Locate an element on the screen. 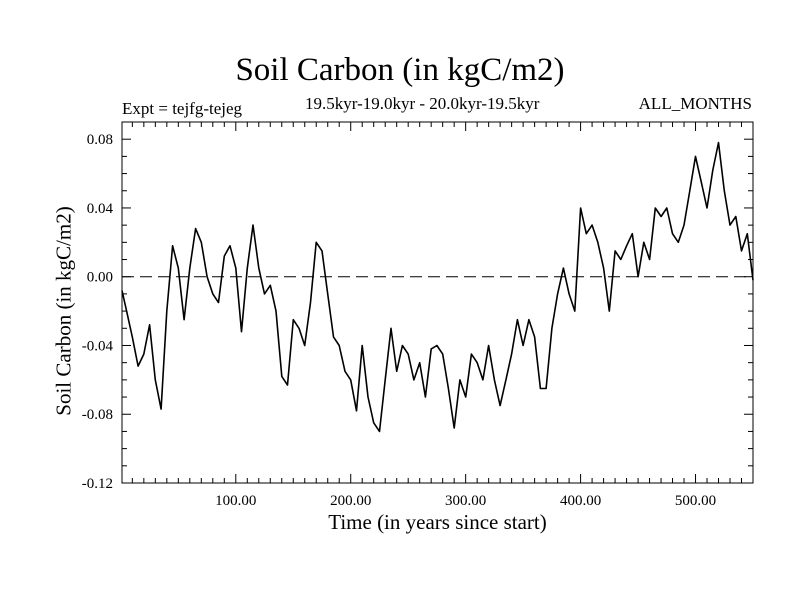  x-tick-label: 200.00 is located at coordinates (350, 501).